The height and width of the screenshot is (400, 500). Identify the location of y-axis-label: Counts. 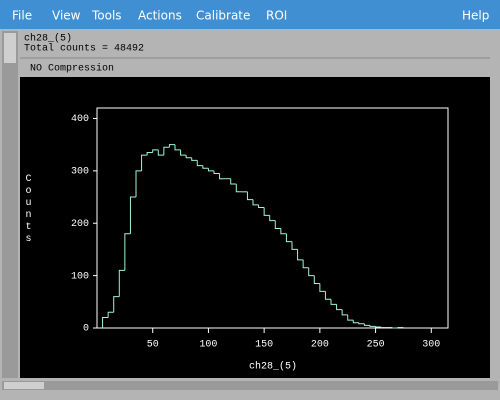
(28, 210).